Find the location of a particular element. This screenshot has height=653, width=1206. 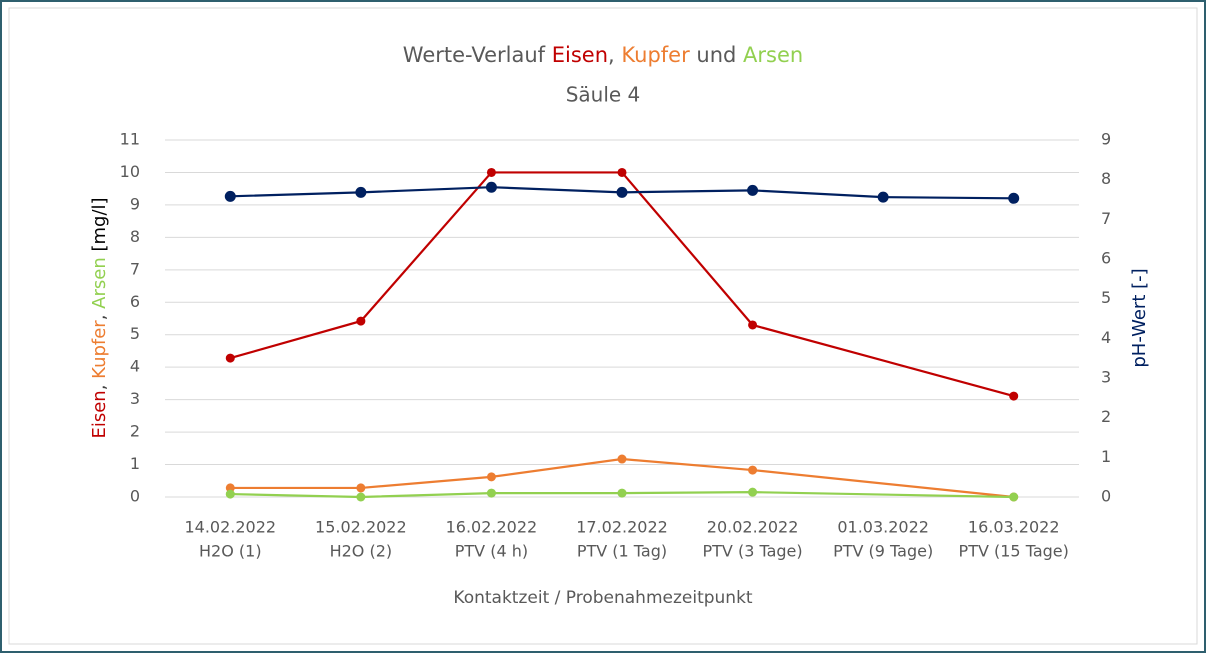

subtitle: Säule 4 is located at coordinates (603, 95).